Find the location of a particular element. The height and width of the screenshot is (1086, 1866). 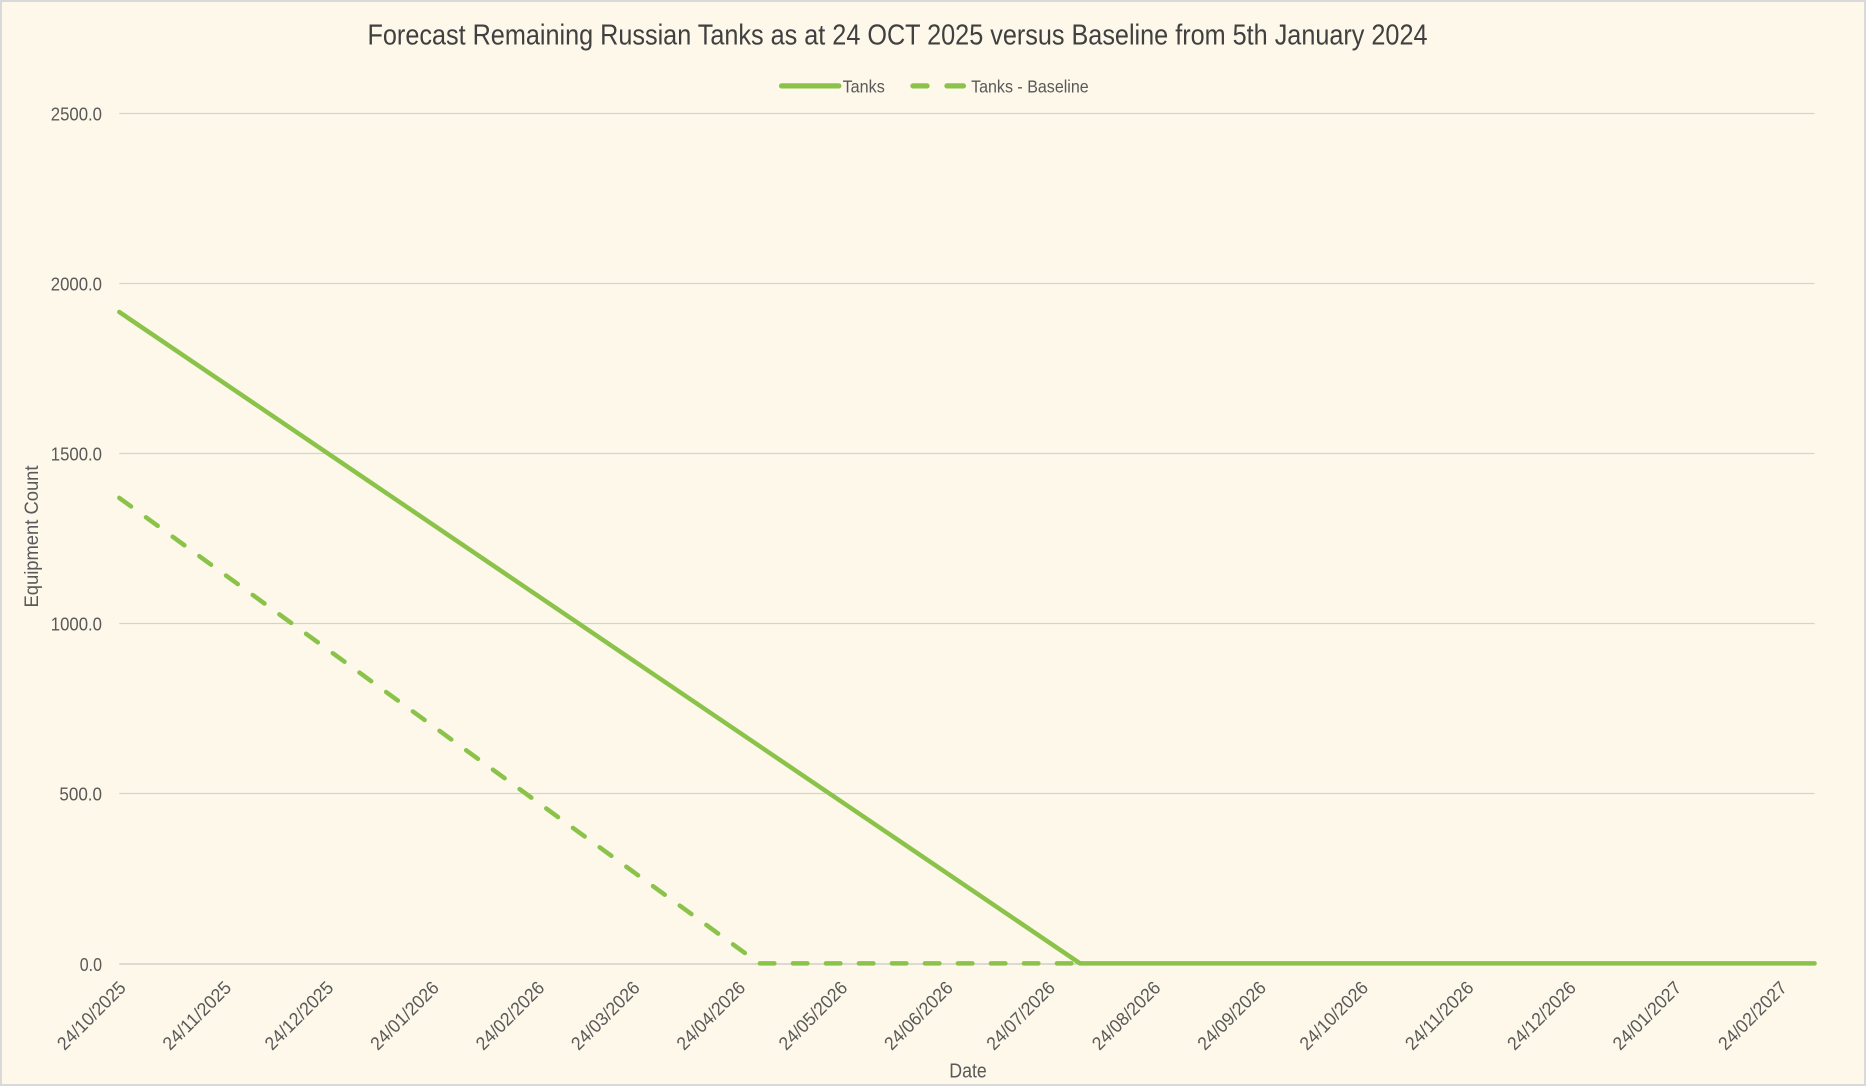

svg-text: Tanks - Baseline is located at coordinates (1030, 86).